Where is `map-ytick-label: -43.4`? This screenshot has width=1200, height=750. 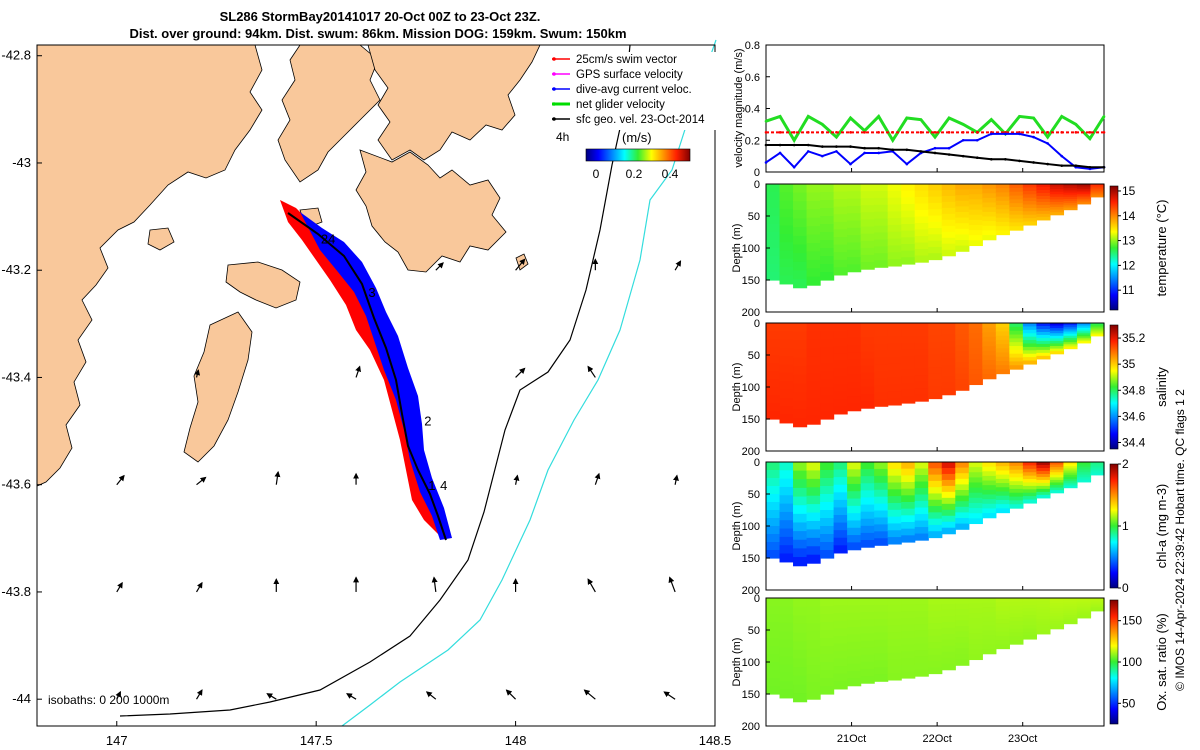 map-ytick-label: -43.4 is located at coordinates (16, 376).